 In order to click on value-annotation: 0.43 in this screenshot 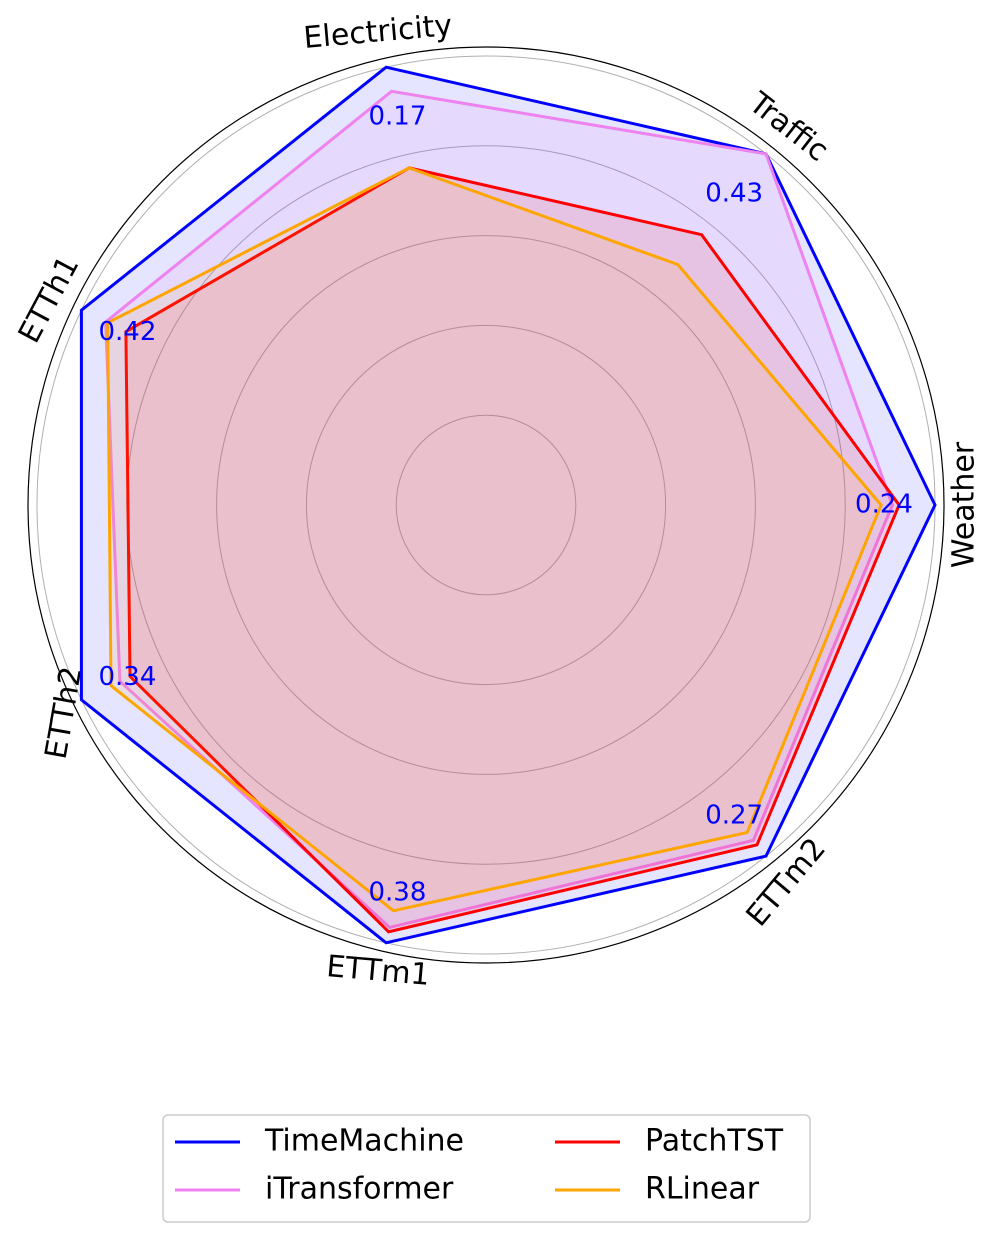, I will do `click(734, 193)`.